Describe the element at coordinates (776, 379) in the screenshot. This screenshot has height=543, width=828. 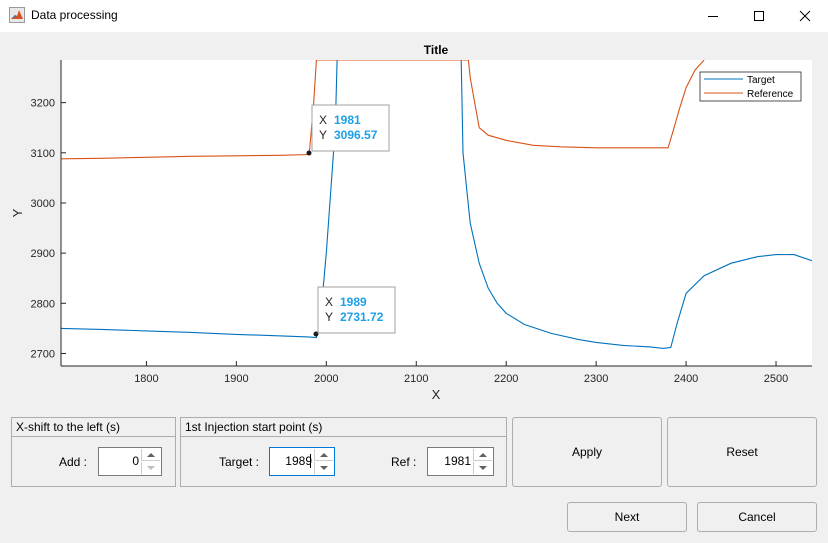
I see `x-tick-label: 2500` at that location.